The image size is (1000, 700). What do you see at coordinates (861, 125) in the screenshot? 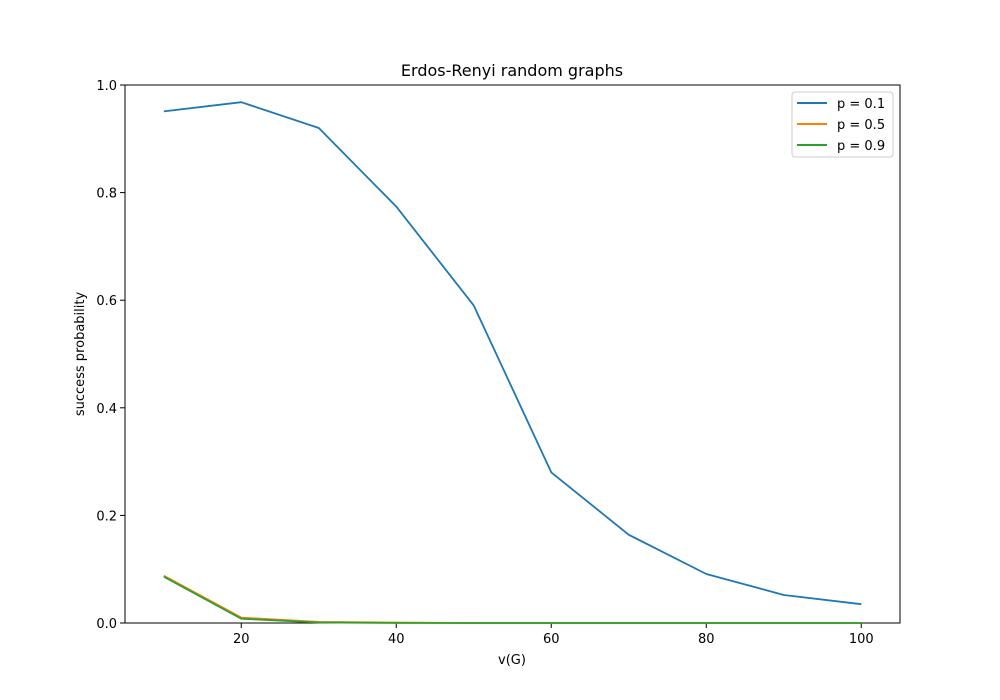
I see `legend-label-2: p = 0.5` at bounding box center [861, 125].